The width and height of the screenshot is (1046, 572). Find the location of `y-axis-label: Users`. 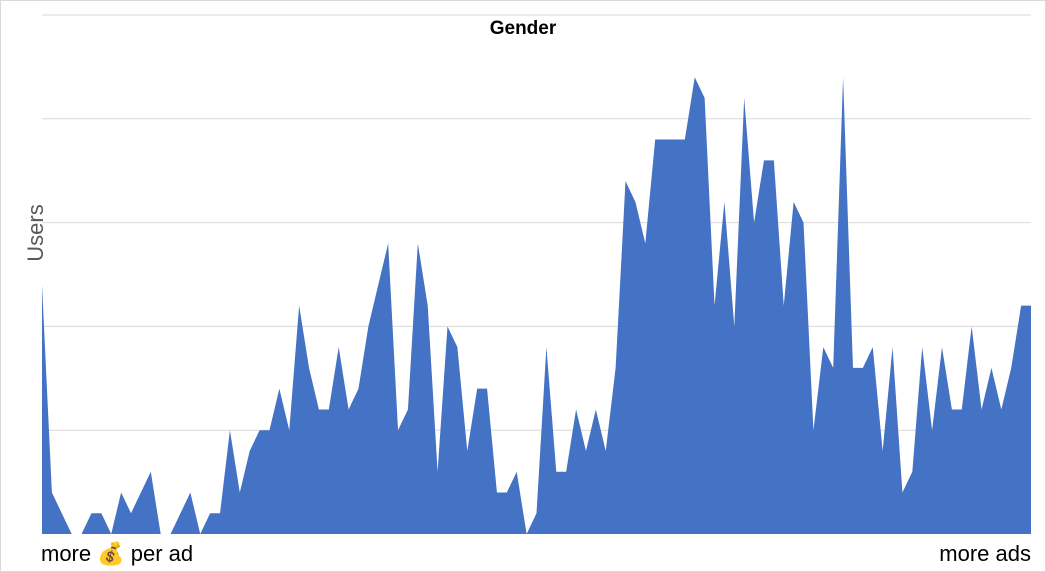

y-axis-label: Users is located at coordinates (35, 232).